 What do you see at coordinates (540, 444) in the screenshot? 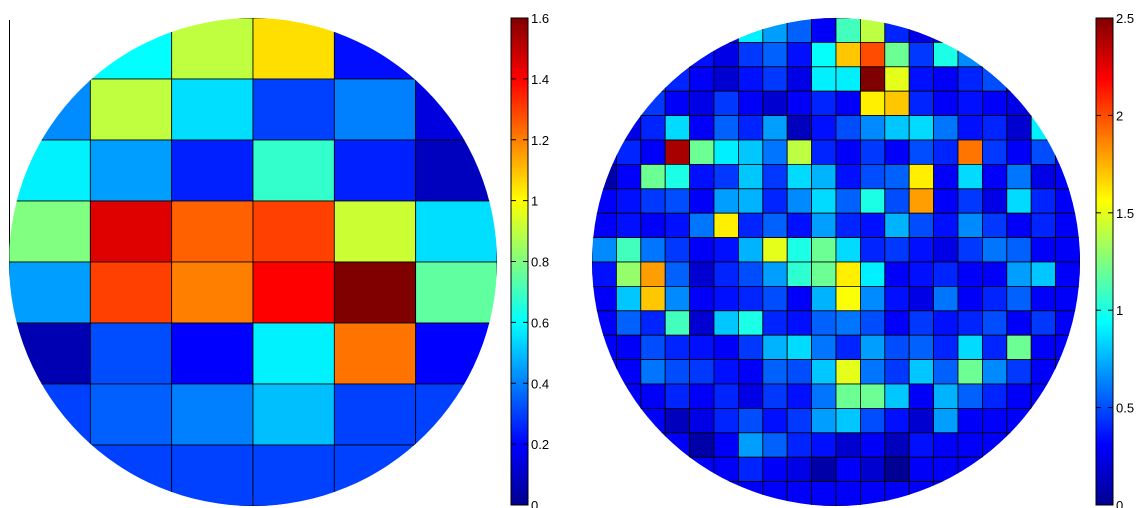
I see `colorbar-tick-label: 0.2` at bounding box center [540, 444].